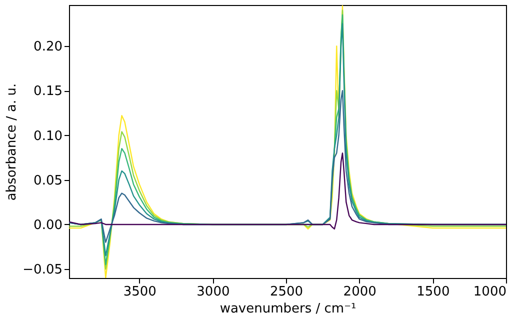 This screenshot has height=320, width=512. I want to click on y-tick-label: 0.20, so click(48, 47).